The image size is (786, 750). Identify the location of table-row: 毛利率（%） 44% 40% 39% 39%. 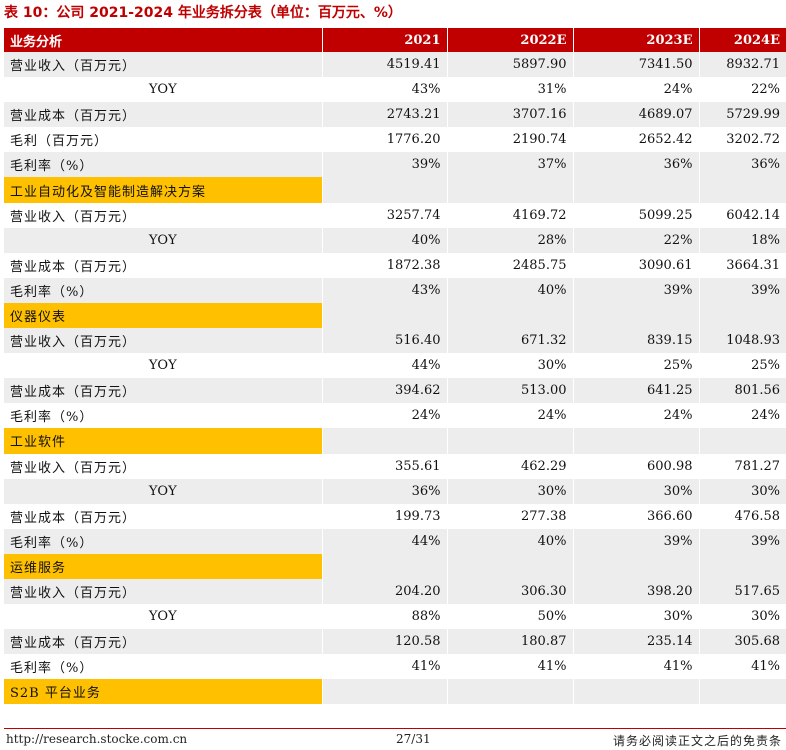
(395, 541).